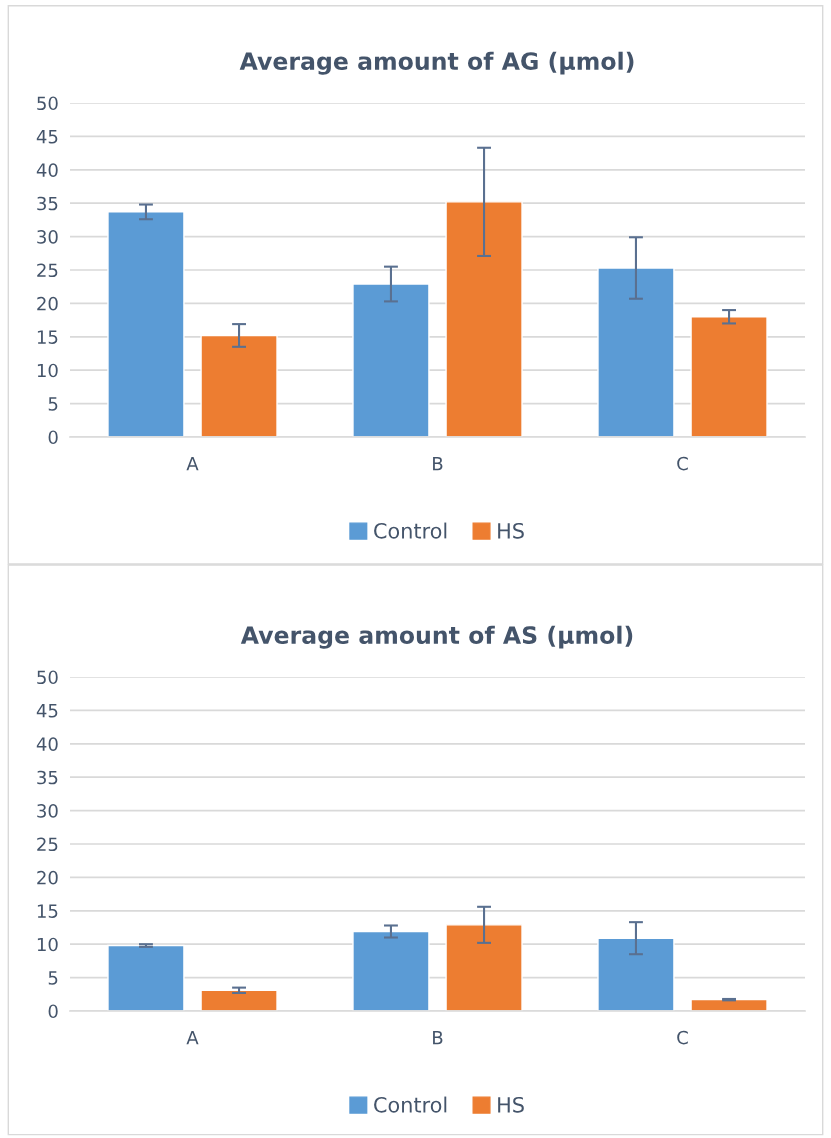 The height and width of the screenshot is (1138, 831). I want to click on chart-title: Average amount of AS (µmol), so click(436, 637).